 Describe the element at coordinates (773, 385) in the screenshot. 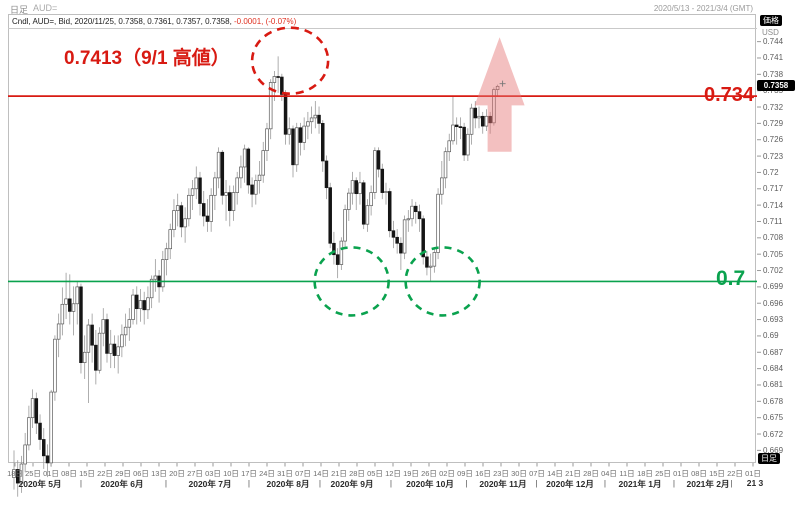

I see `y-axis-label: 0.681` at that location.